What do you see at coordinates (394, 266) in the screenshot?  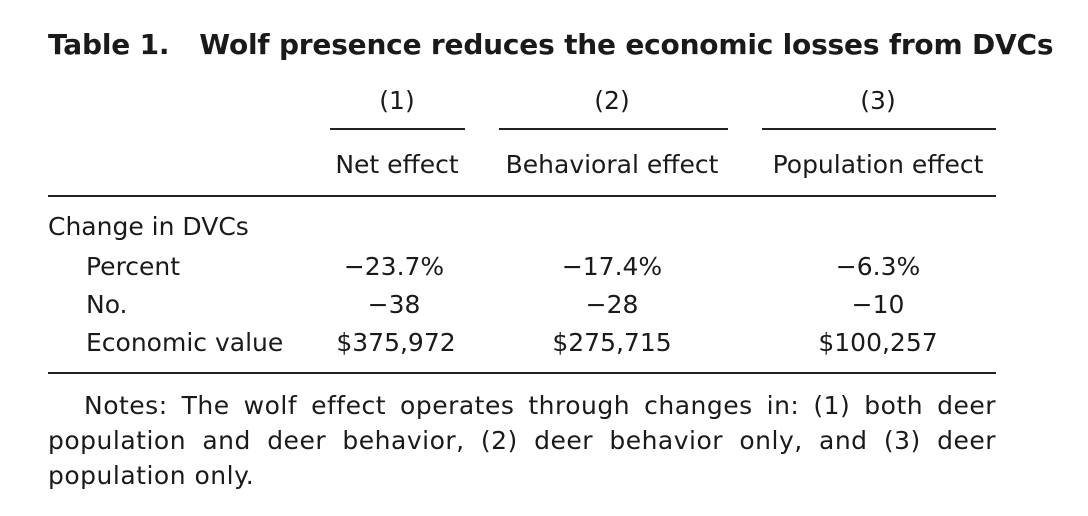 I see `table-cell: −23.7%` at bounding box center [394, 266].